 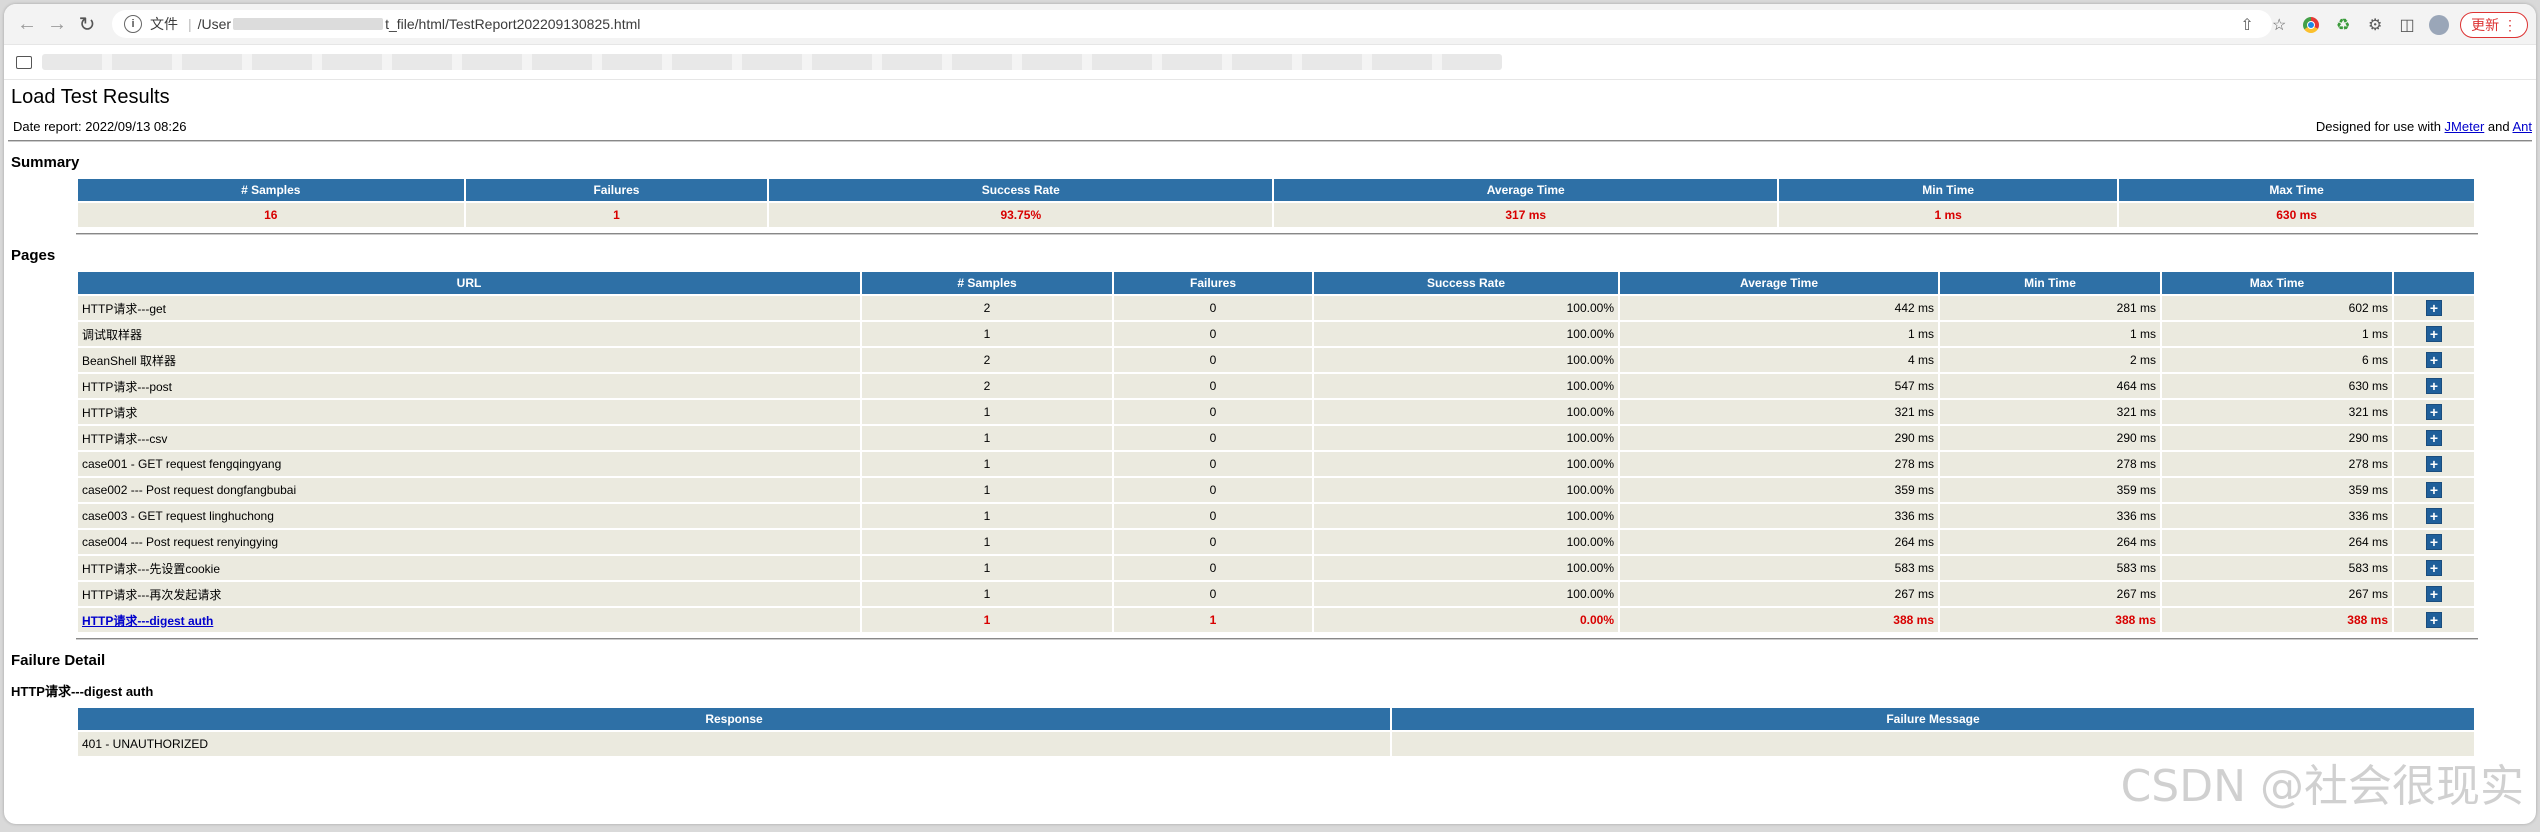 I want to click on cell-max-time: 359 ms, so click(x=2277, y=490).